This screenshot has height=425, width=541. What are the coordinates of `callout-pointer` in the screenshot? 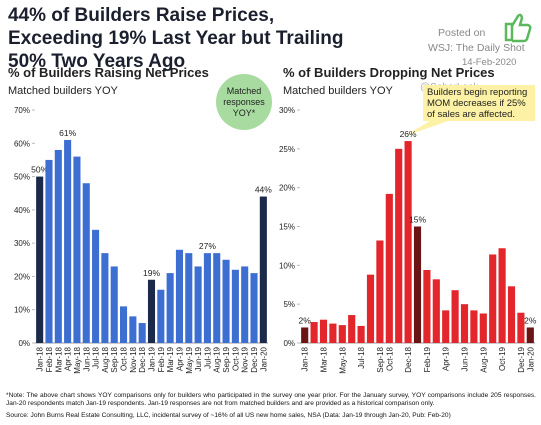 It's located at (426, 128).